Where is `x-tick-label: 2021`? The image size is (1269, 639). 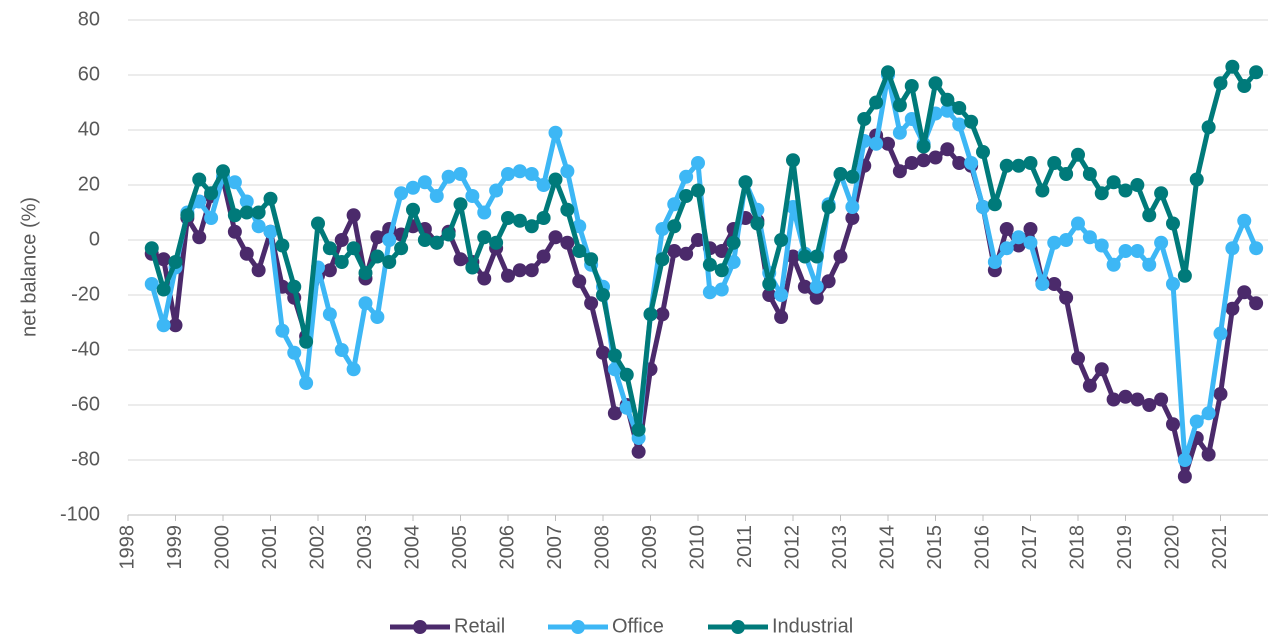 x-tick-label: 2021 is located at coordinates (1220, 547).